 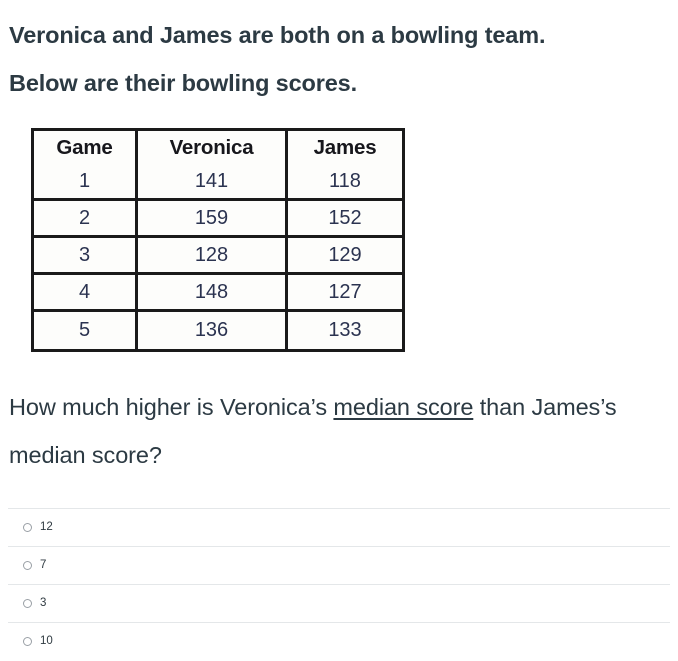 I want to click on question-emphasis: median score, so click(x=403, y=407).